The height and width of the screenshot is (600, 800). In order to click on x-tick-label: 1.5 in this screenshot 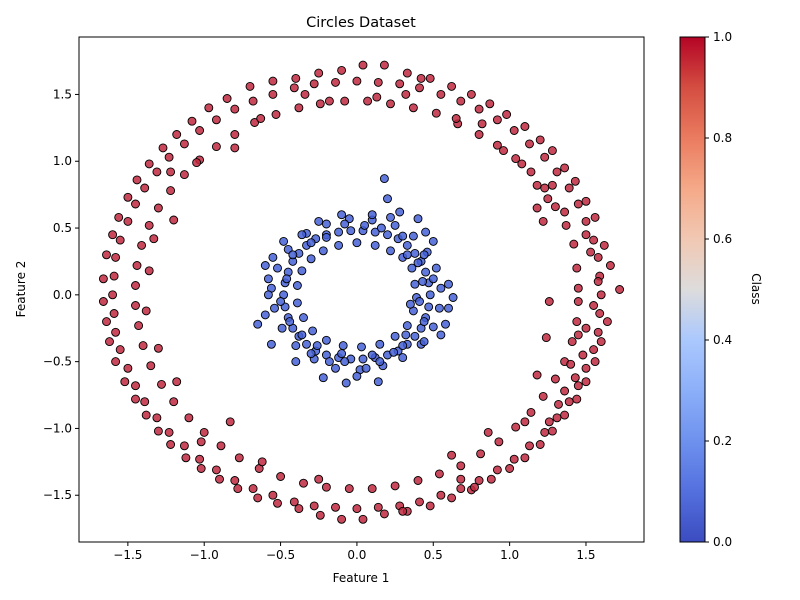, I will do `click(585, 555)`.